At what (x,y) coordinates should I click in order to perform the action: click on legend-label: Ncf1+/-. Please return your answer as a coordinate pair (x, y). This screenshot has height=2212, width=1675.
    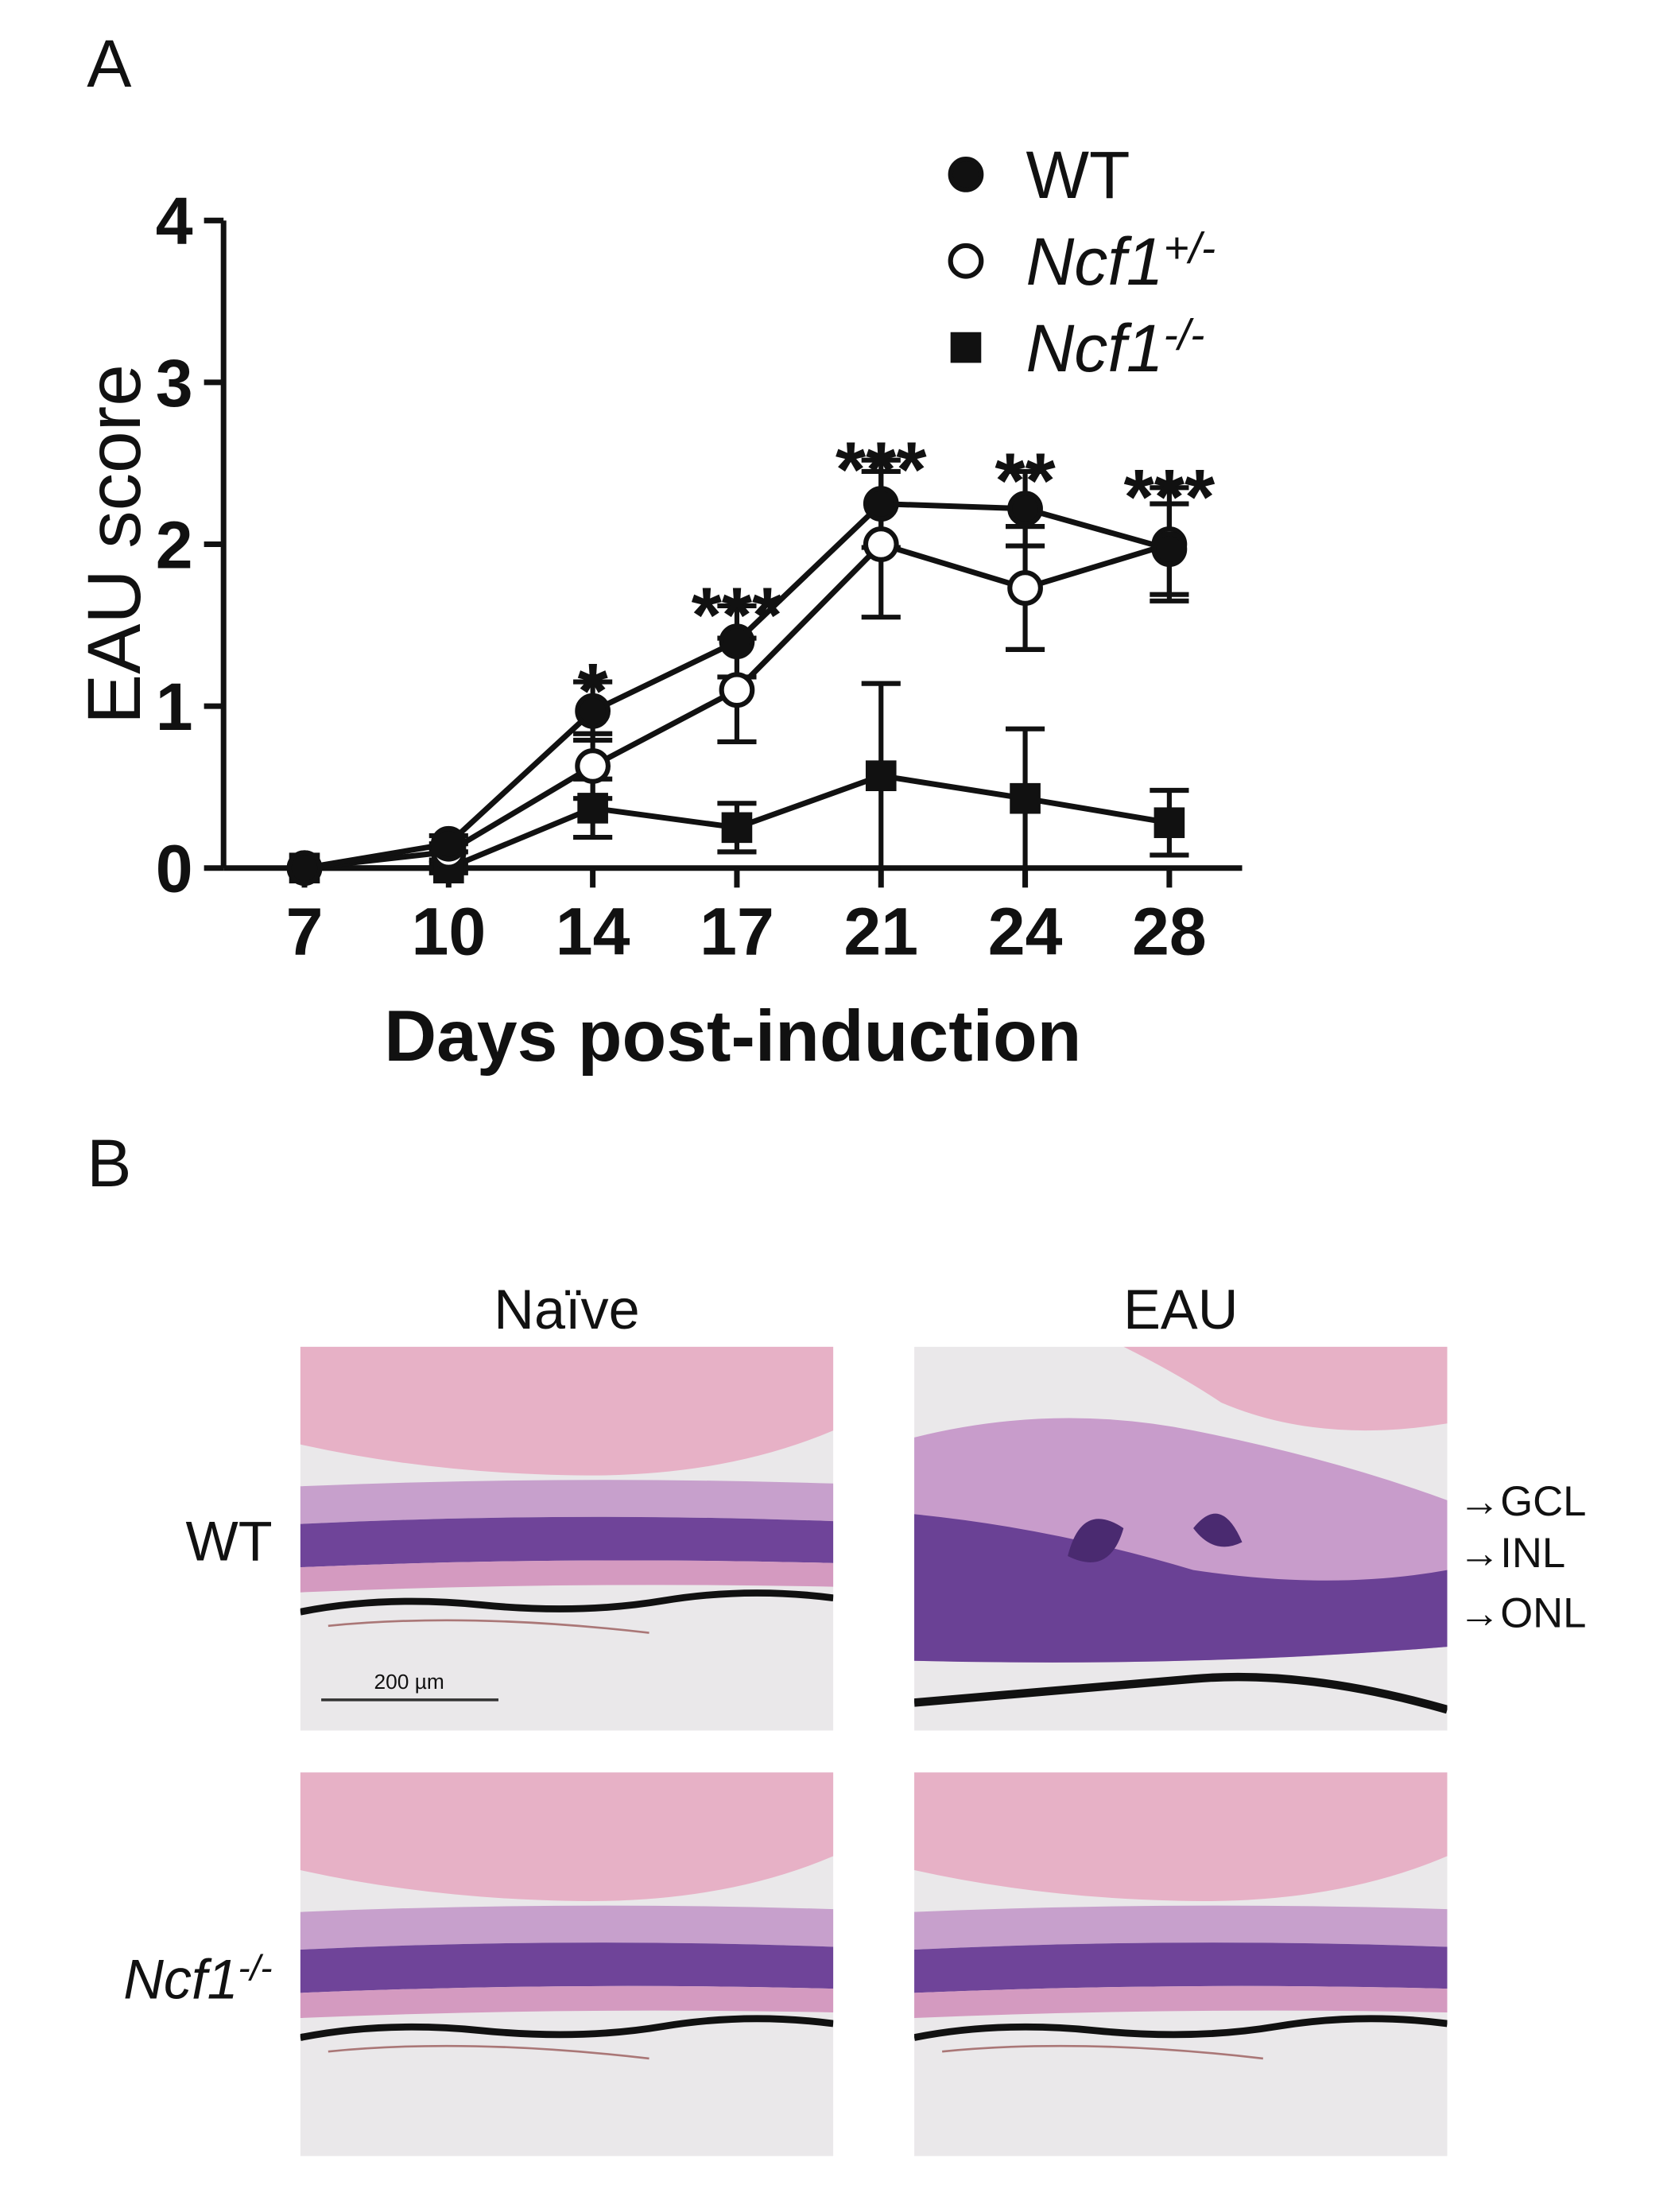
    Looking at the image, I should click on (1121, 261).